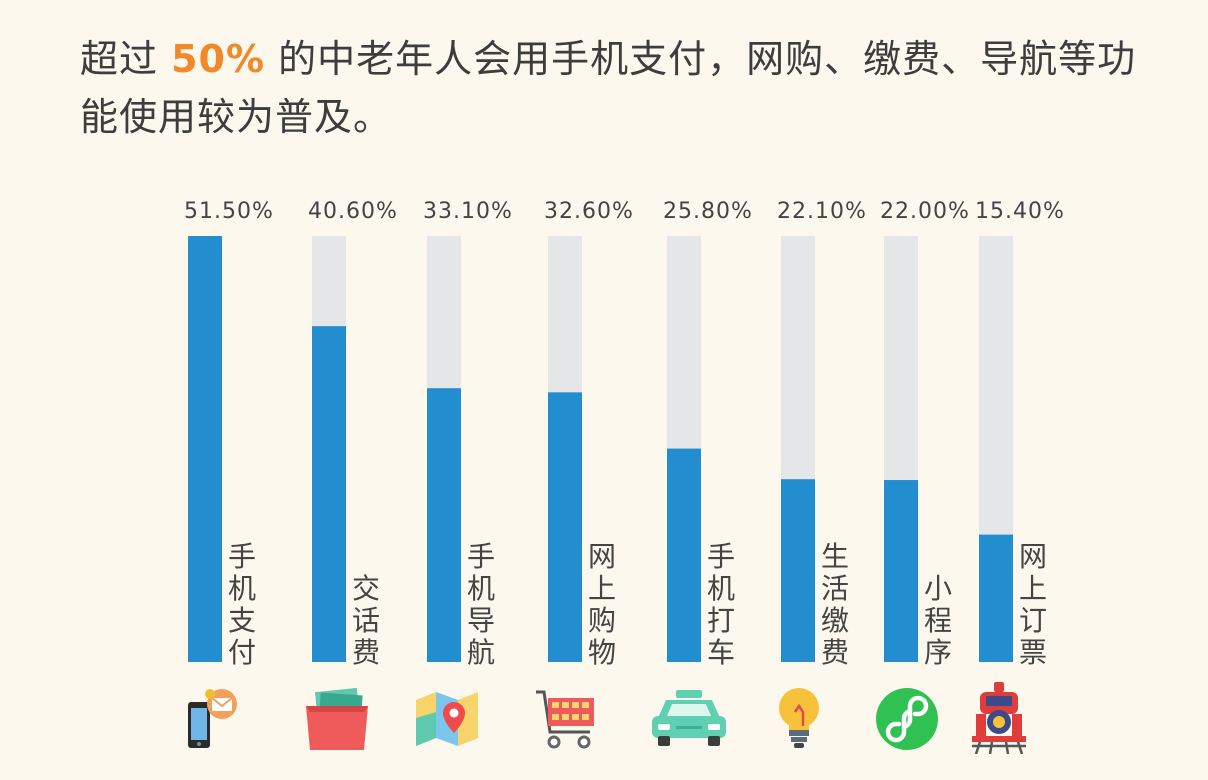  I want to click on data-label: 51.50%, so click(229, 211).